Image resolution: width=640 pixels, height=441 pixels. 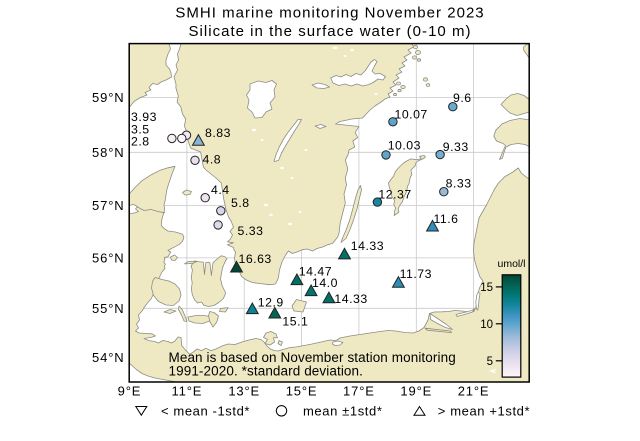 What do you see at coordinates (459, 183) in the screenshot?
I see `svg-text: 8.33` at bounding box center [459, 183].